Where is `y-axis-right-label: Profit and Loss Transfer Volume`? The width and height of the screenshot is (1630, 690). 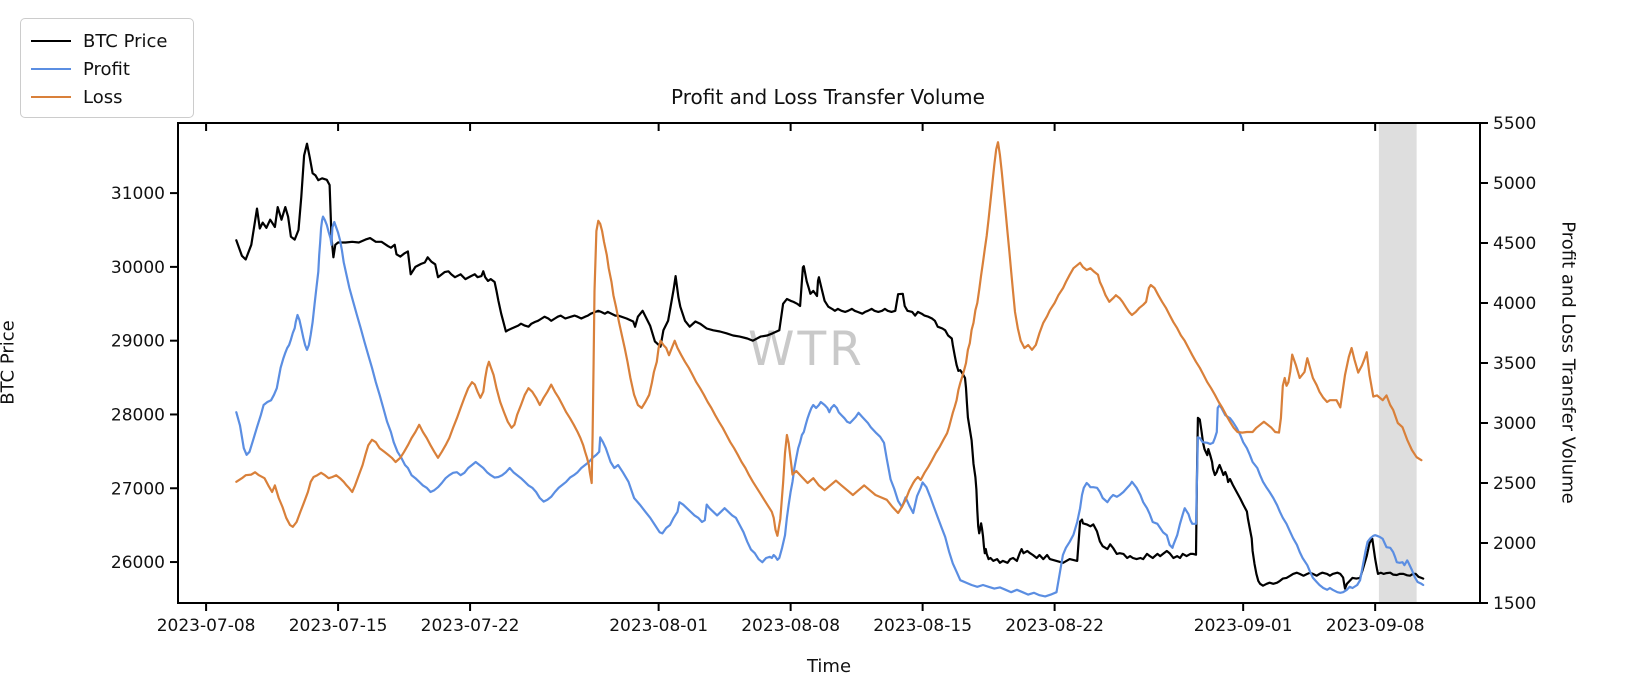 y-axis-right-label: Profit and Loss Transfer Volume is located at coordinates (1568, 362).